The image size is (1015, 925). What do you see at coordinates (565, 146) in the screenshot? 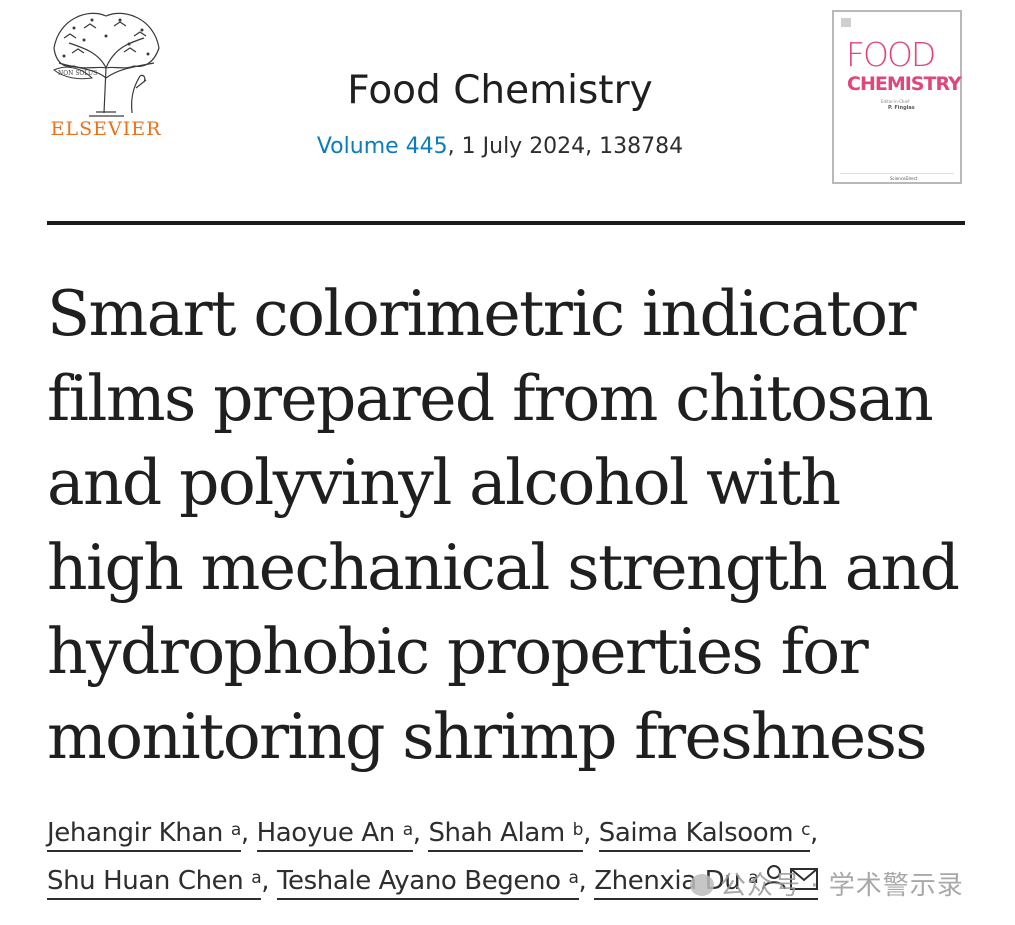
I see `citation-details: , 1 July 2024, 138784` at bounding box center [565, 146].